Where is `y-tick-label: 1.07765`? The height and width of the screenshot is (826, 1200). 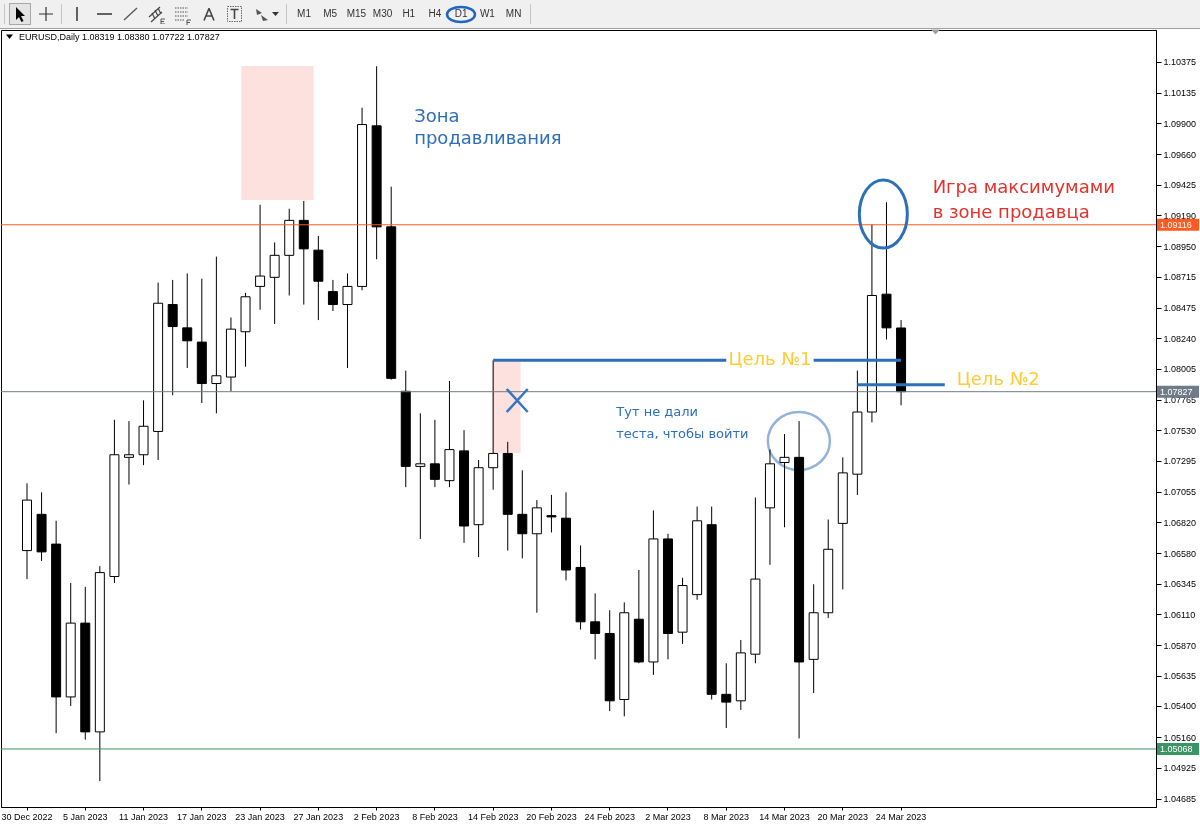 y-tick-label: 1.07765 is located at coordinates (1180, 400).